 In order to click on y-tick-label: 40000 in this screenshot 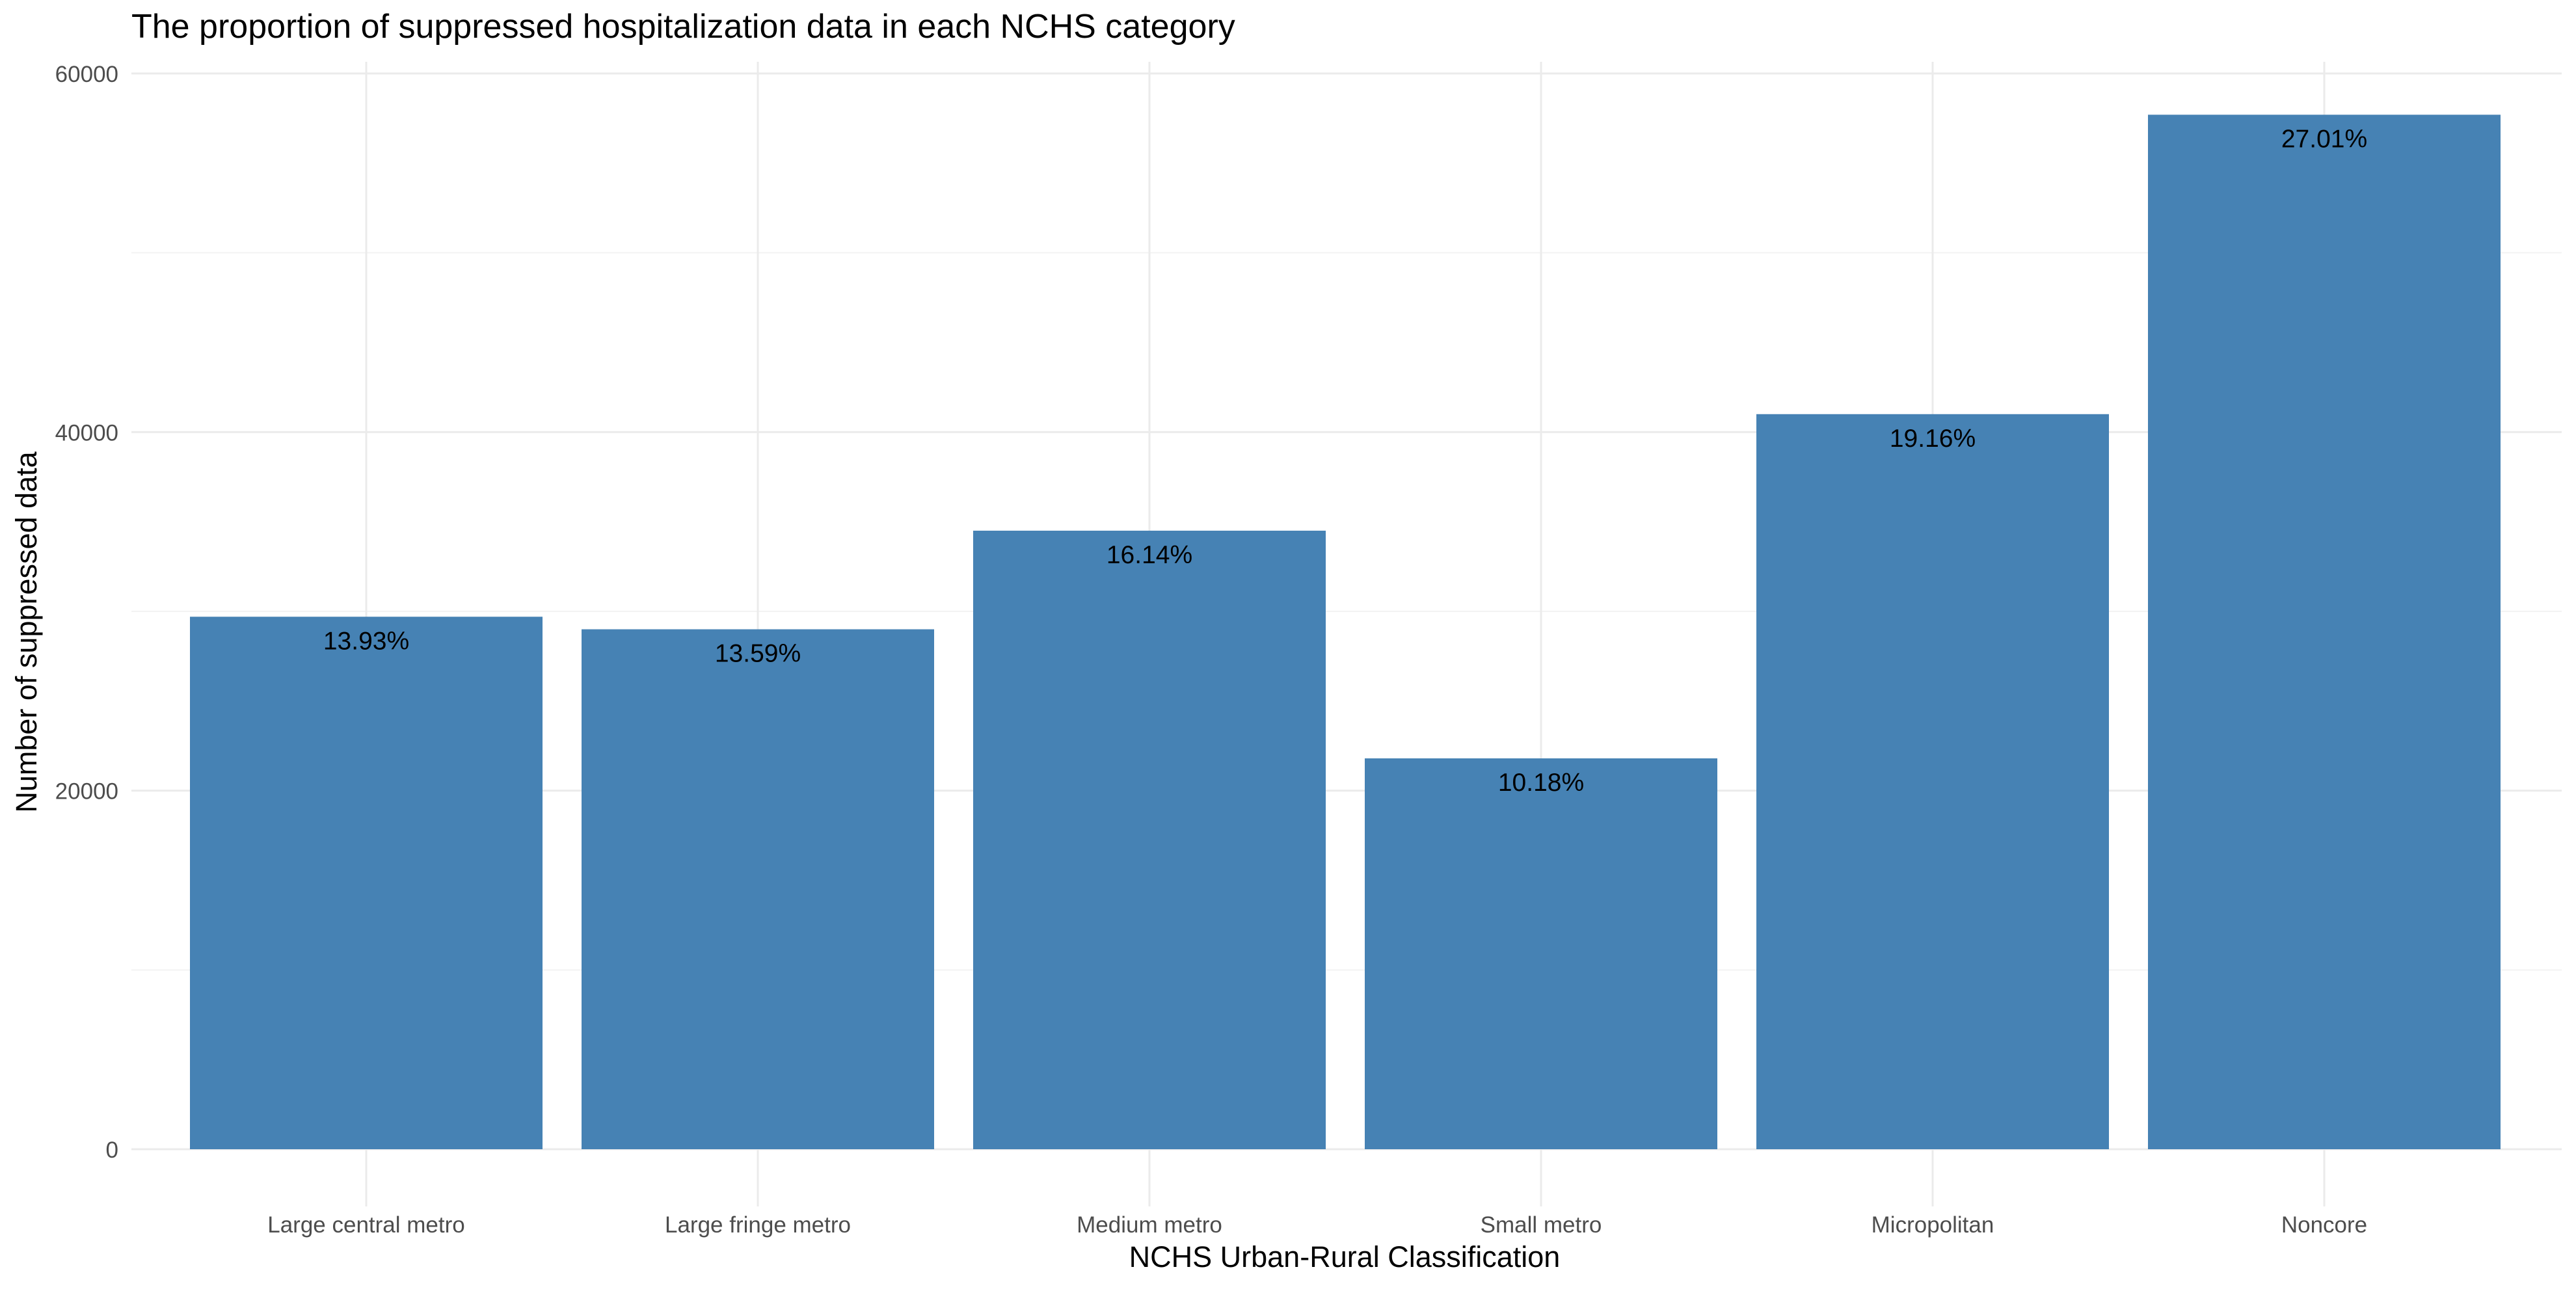, I will do `click(86, 433)`.